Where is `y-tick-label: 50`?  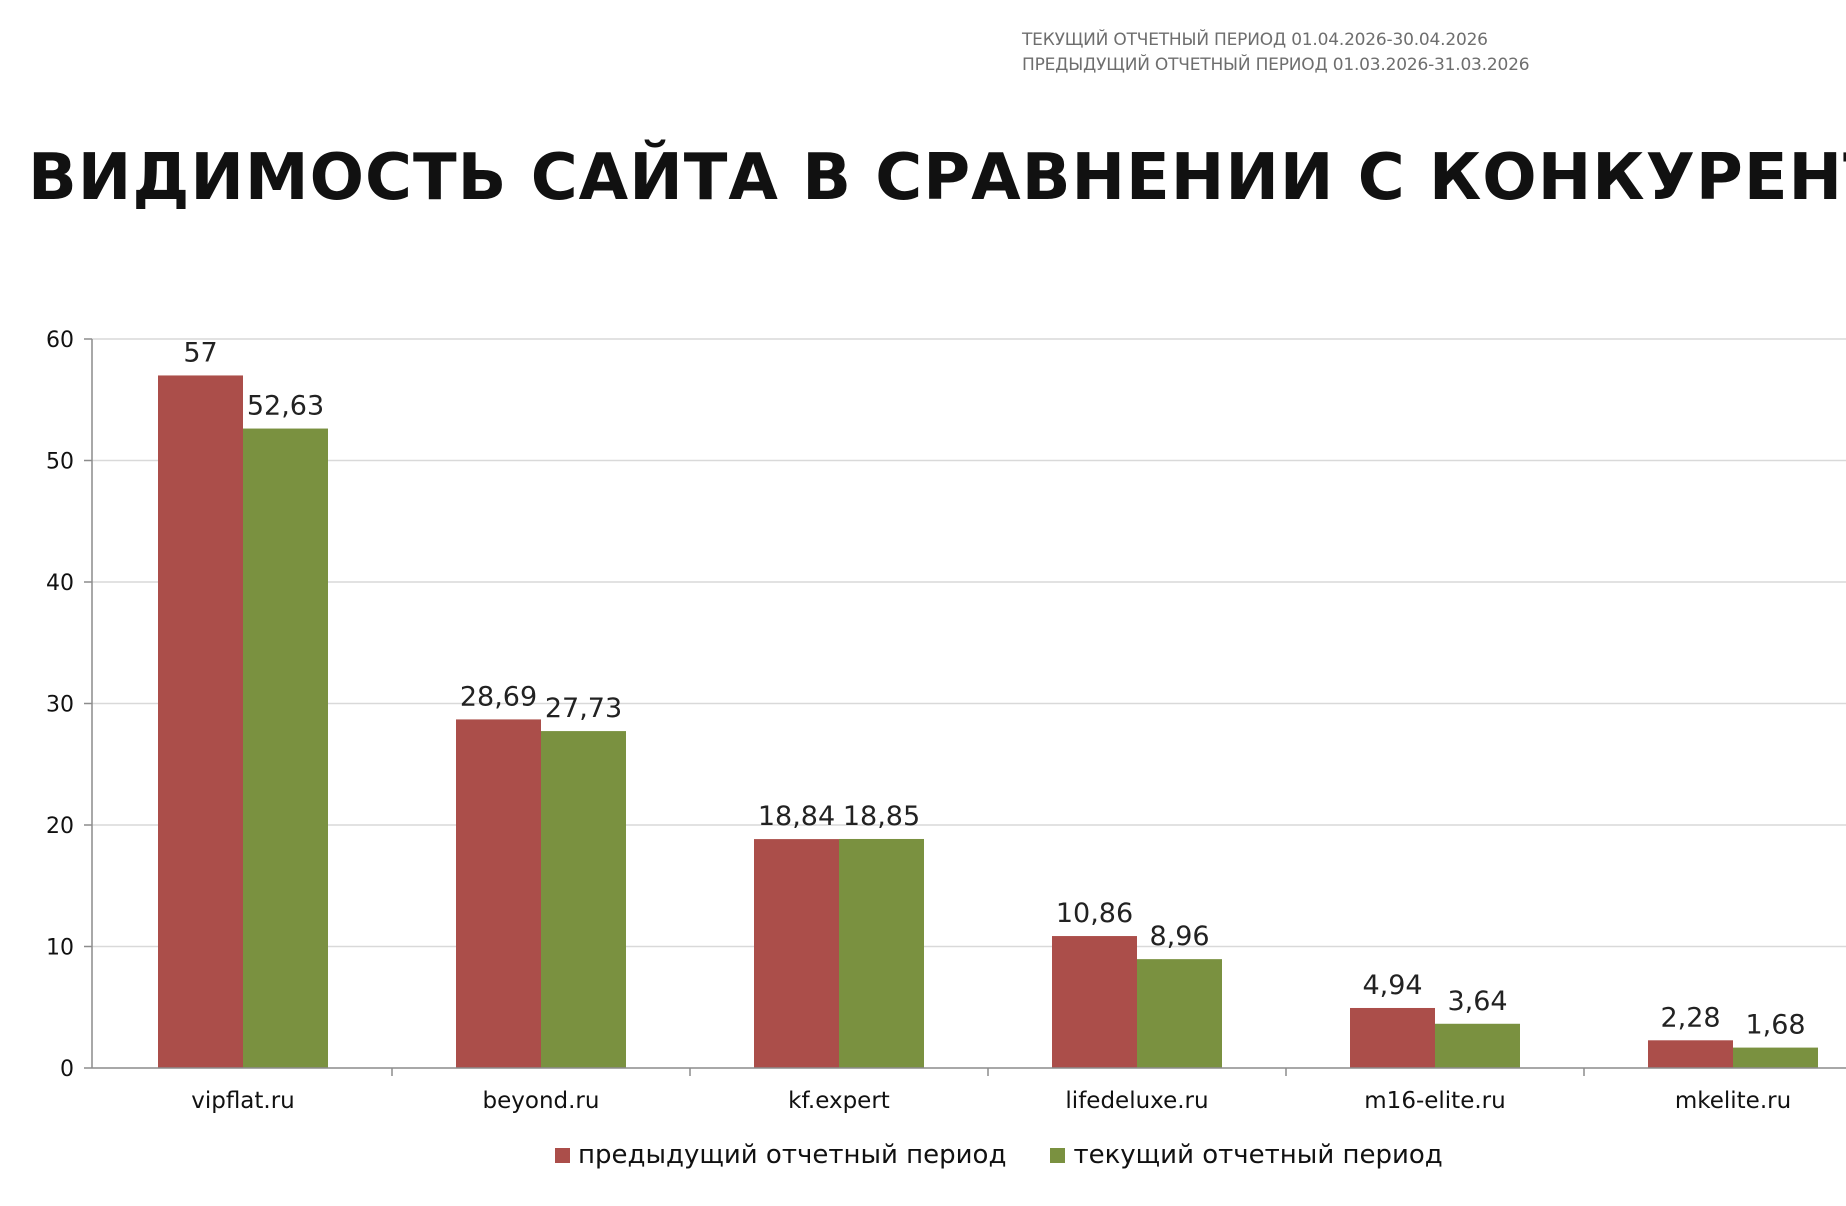
y-tick-label: 50 is located at coordinates (60, 462).